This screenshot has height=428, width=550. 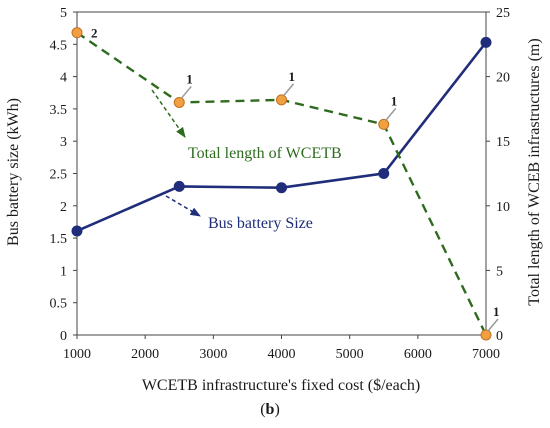 What do you see at coordinates (503, 207) in the screenshot?
I see `y2-tick-label: 10` at bounding box center [503, 207].